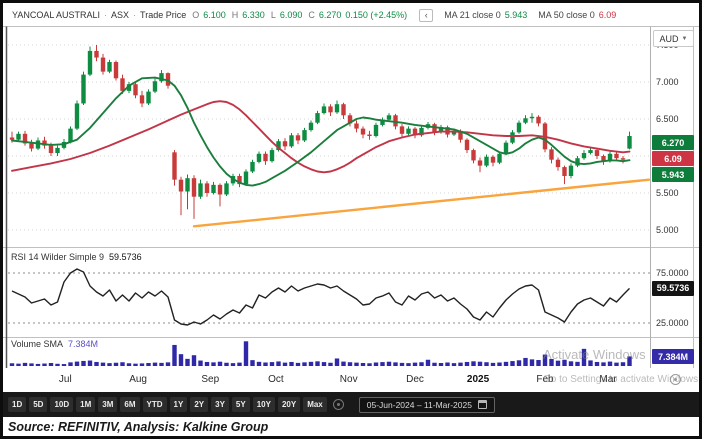  I want to click on close-label: C, so click(311, 15).